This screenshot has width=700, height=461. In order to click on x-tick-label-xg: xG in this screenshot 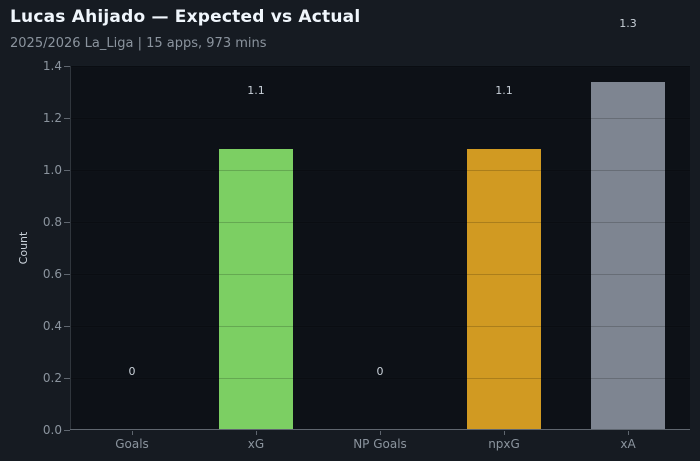, I will do `click(256, 444)`.